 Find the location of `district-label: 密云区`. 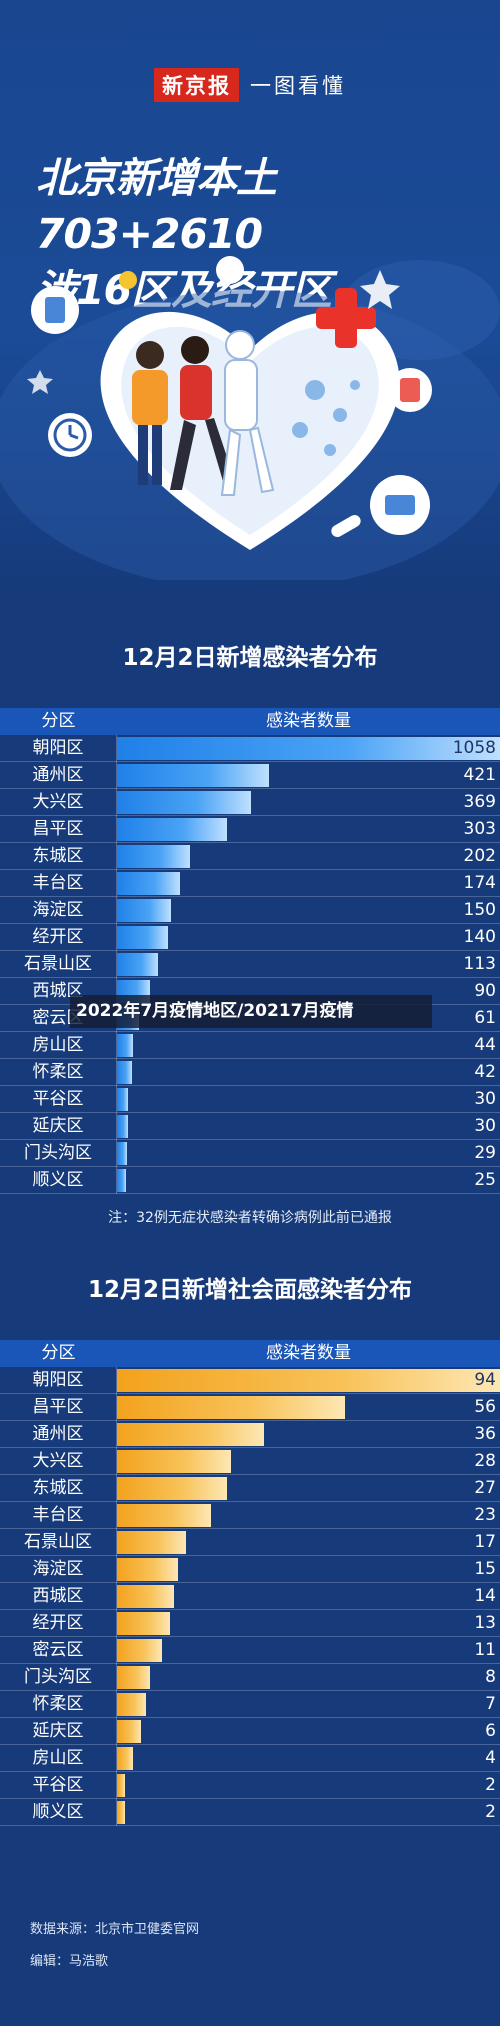

district-label: 密云区 is located at coordinates (58, 1650).